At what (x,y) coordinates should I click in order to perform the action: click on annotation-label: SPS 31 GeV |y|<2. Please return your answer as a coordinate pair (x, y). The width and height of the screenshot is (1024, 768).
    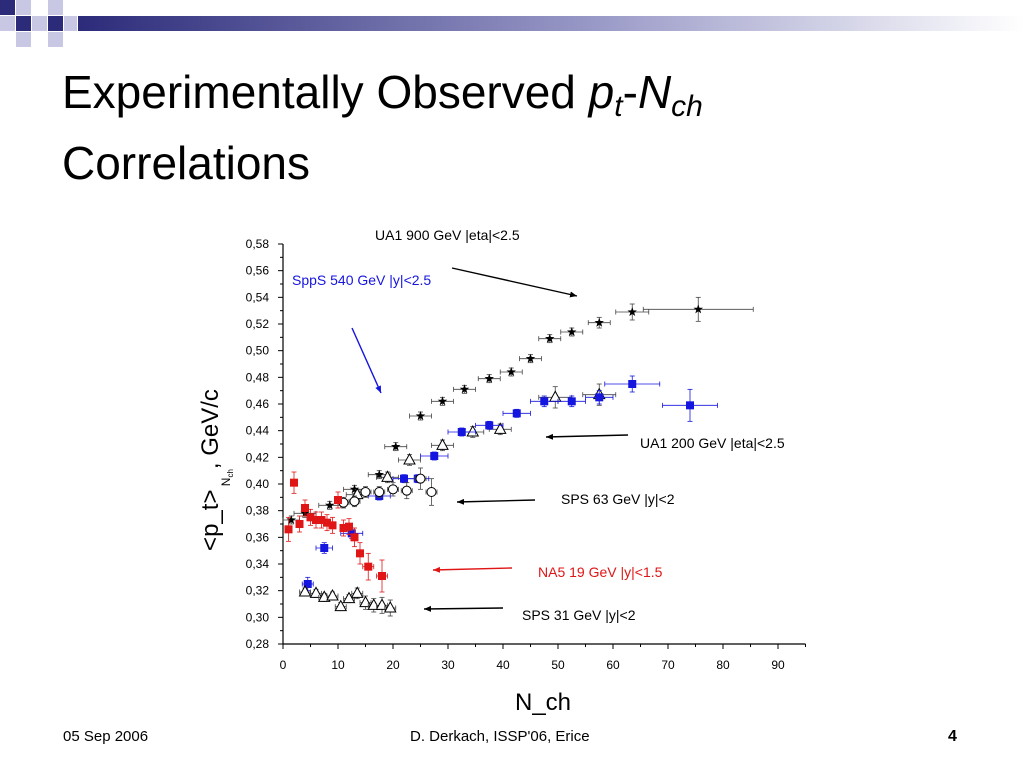
    Looking at the image, I should click on (579, 615).